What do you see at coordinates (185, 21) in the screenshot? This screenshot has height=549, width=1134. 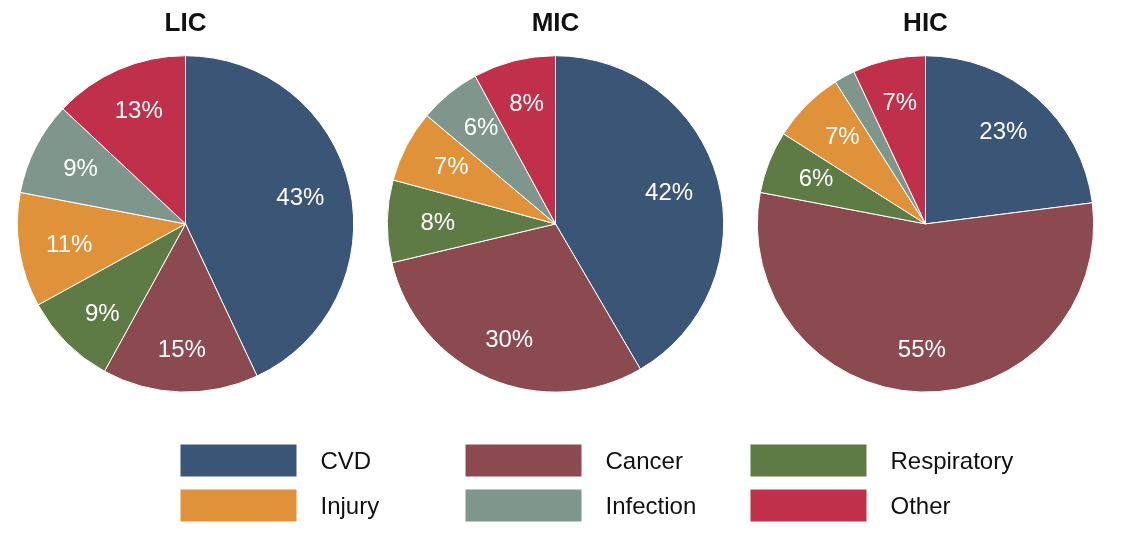 I see `chart-title: LIC` at bounding box center [185, 21].